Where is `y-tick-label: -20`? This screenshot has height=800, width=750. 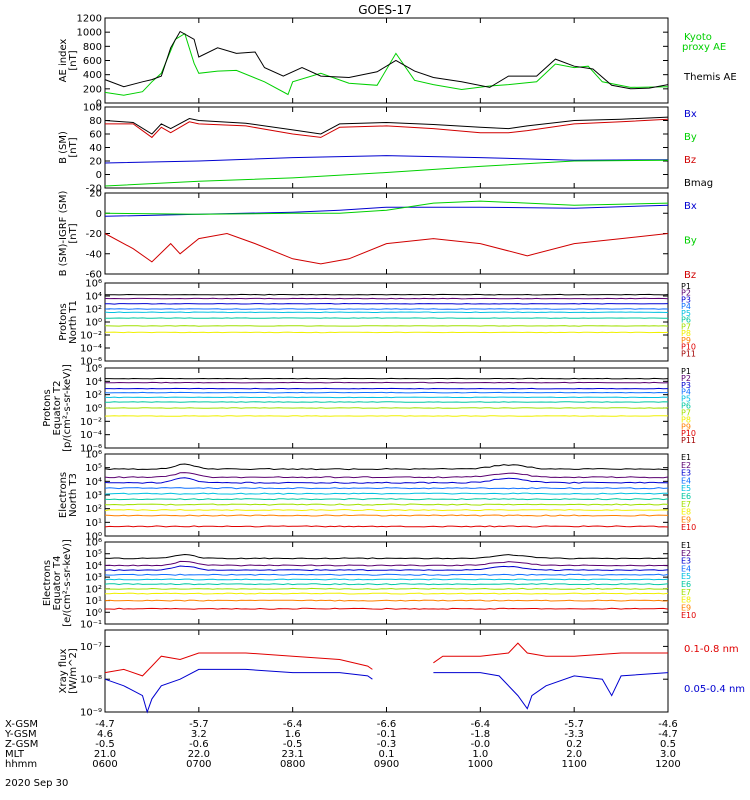
y-tick-label: -20 is located at coordinates (94, 189).